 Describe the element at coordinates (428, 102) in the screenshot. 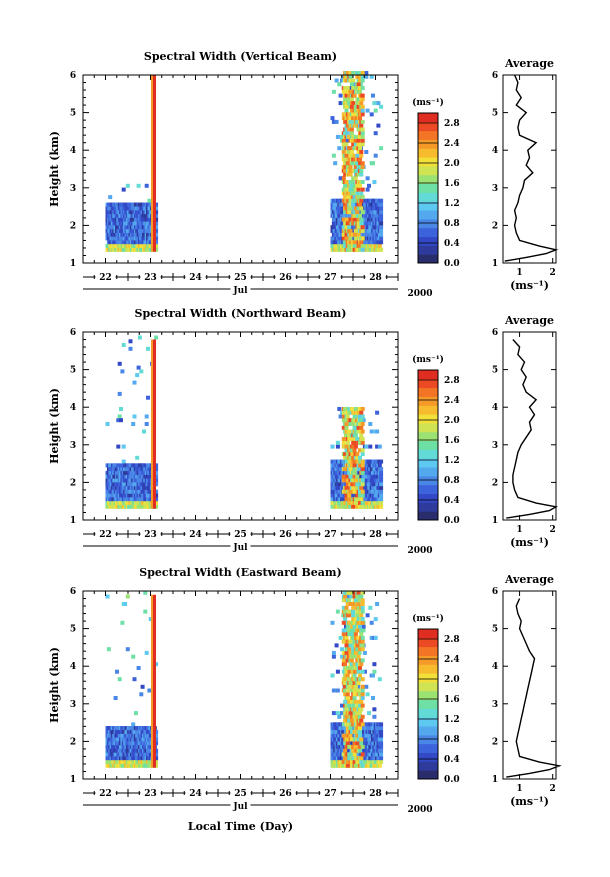

I see `colorbar-unit: (ms⁻¹)` at that location.